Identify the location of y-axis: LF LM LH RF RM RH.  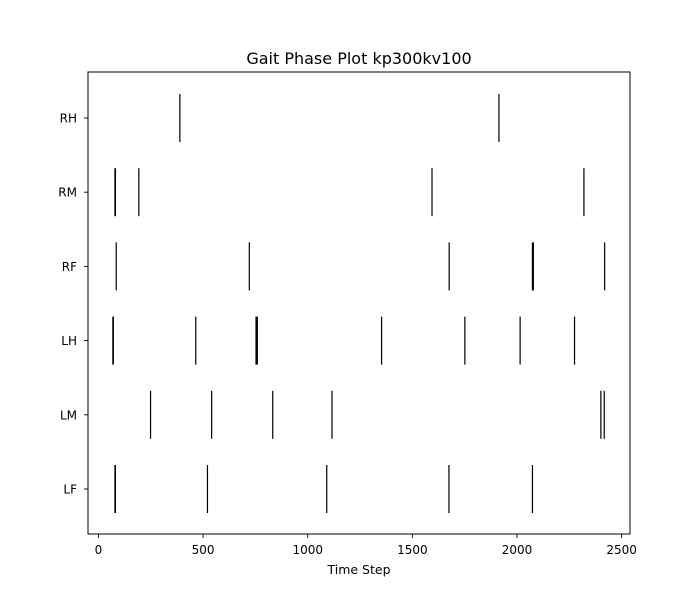
(73, 304).